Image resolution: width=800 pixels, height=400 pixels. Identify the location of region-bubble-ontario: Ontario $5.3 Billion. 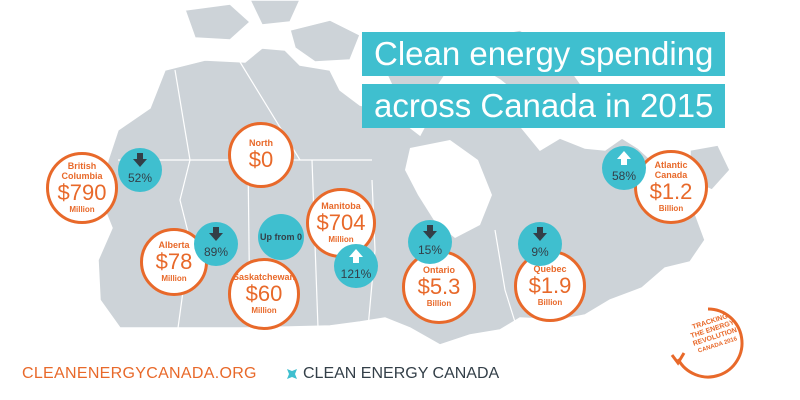
(439, 287).